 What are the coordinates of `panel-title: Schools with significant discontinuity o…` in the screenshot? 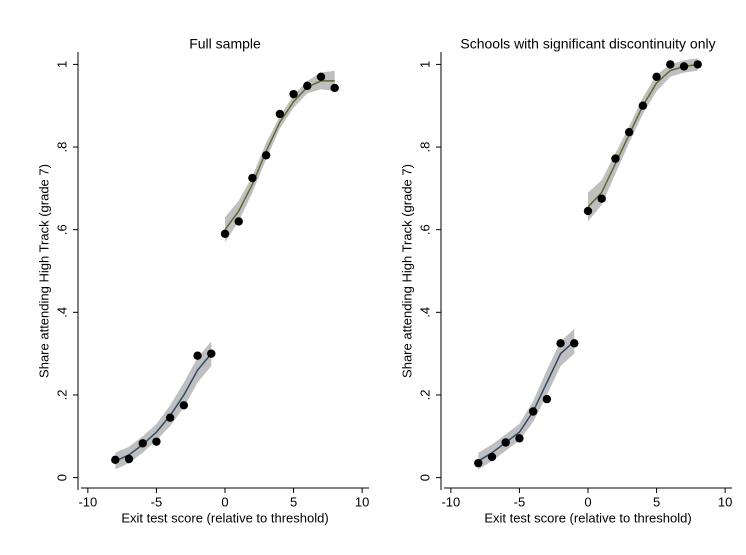 It's located at (587, 44).